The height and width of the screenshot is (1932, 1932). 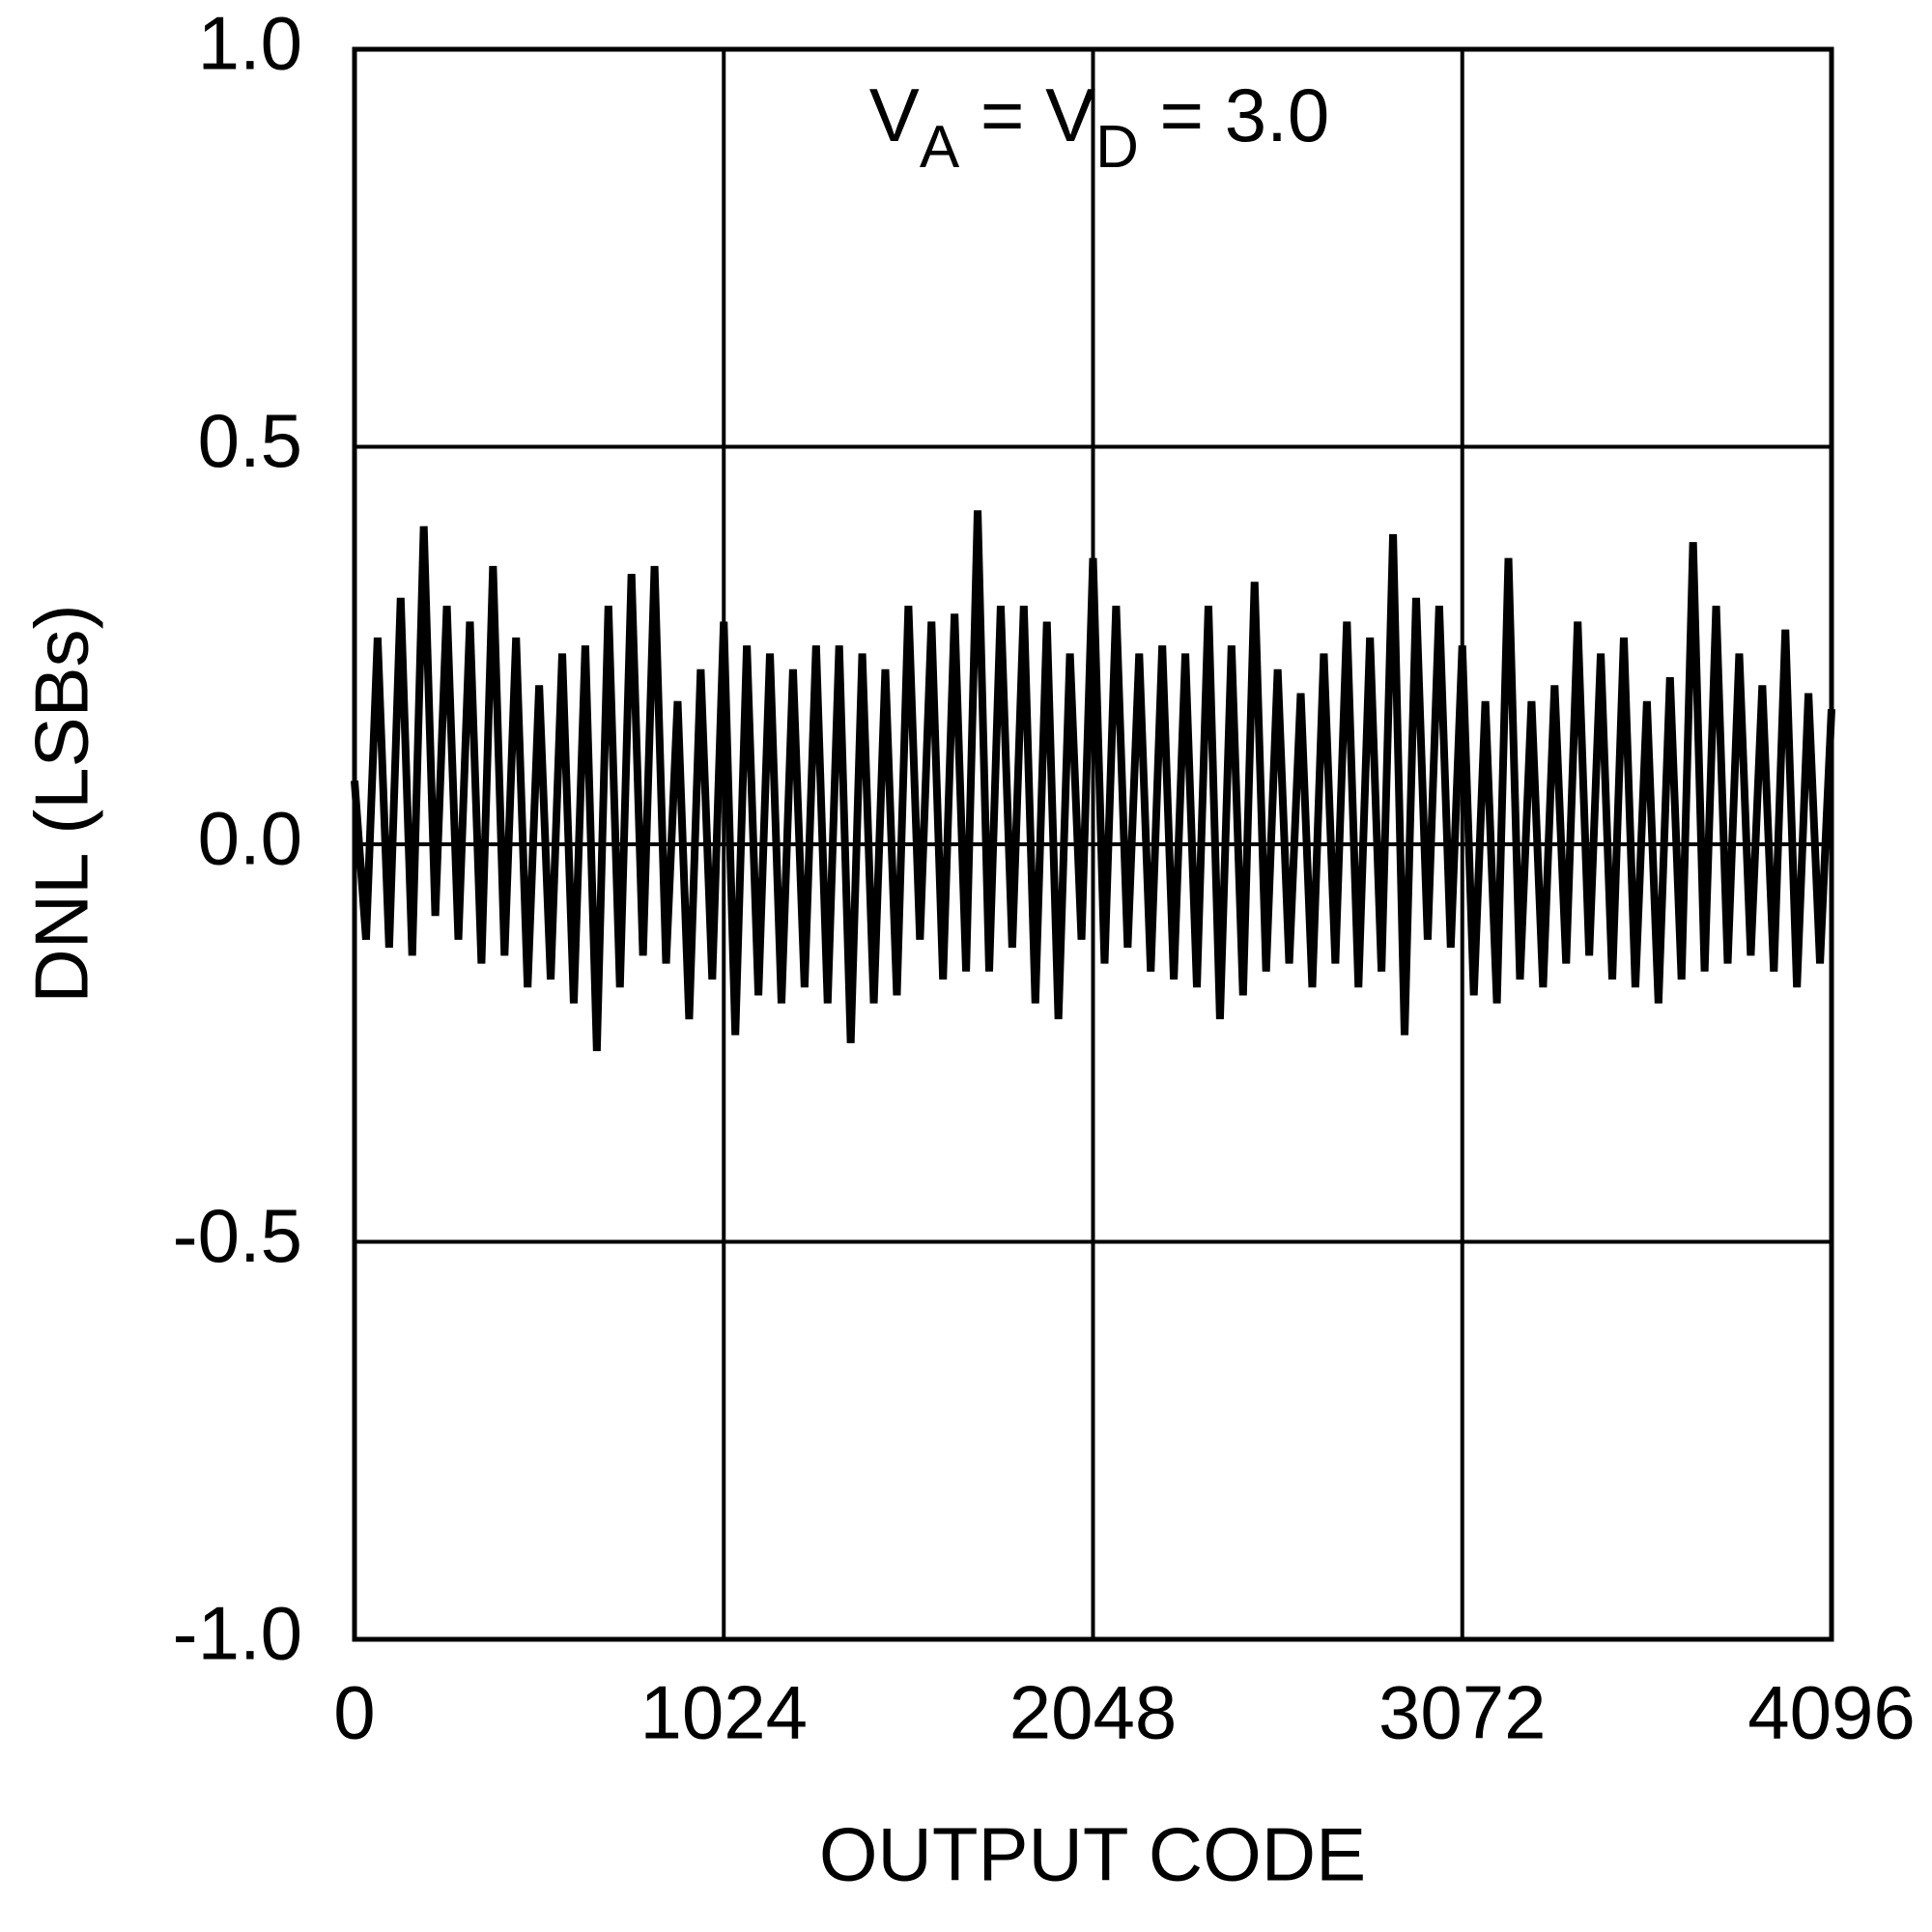 What do you see at coordinates (723, 1712) in the screenshot?
I see `x-tick-label: 1024` at bounding box center [723, 1712].